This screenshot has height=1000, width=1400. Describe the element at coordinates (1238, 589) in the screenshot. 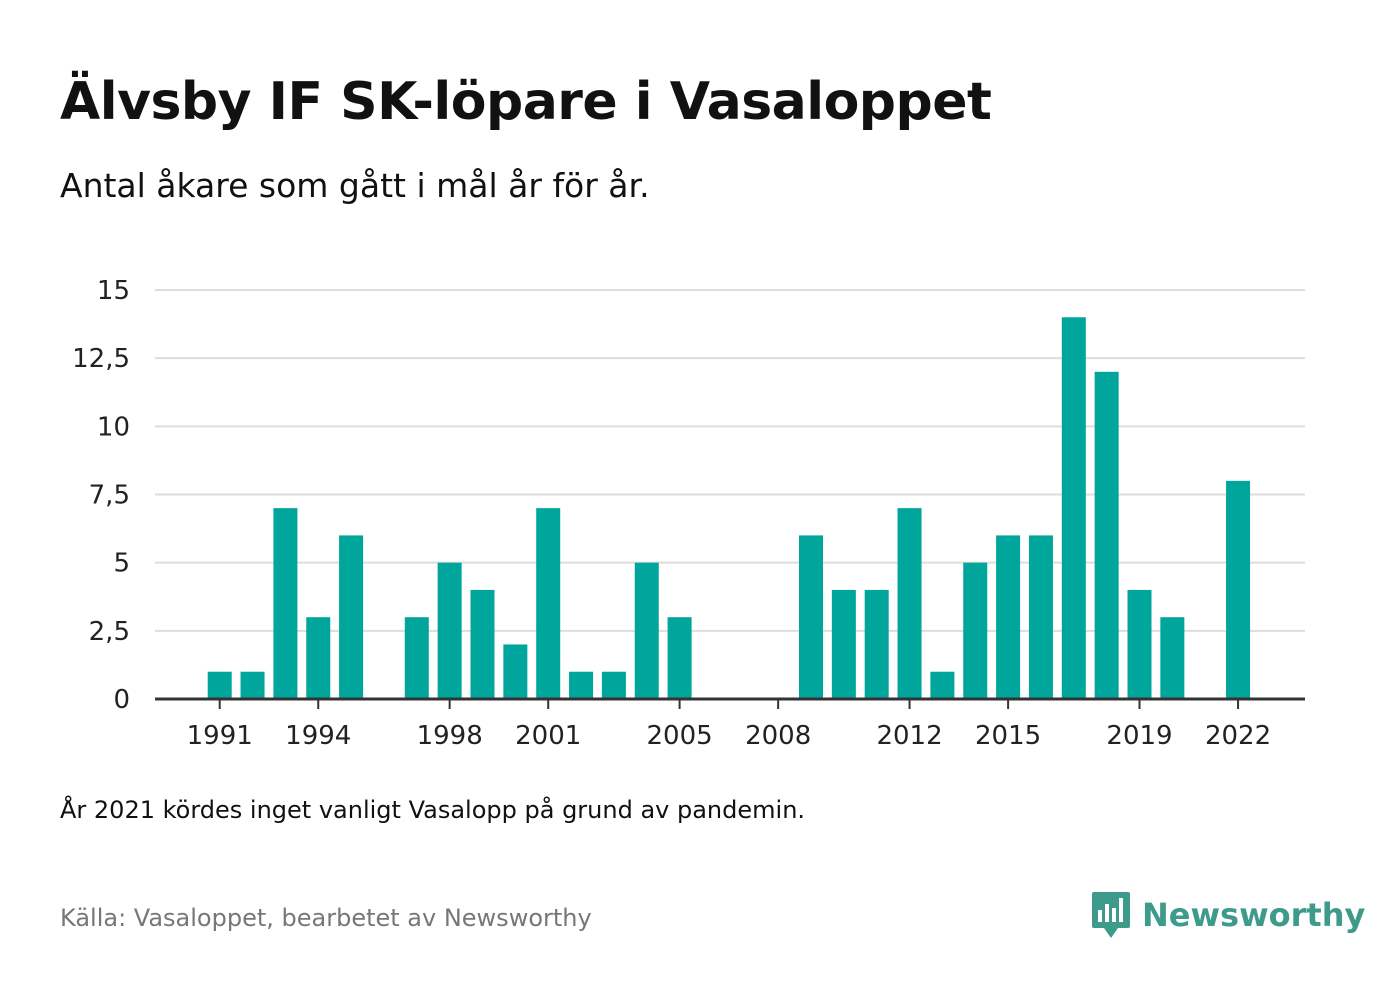

I see `bar-2022` at that location.